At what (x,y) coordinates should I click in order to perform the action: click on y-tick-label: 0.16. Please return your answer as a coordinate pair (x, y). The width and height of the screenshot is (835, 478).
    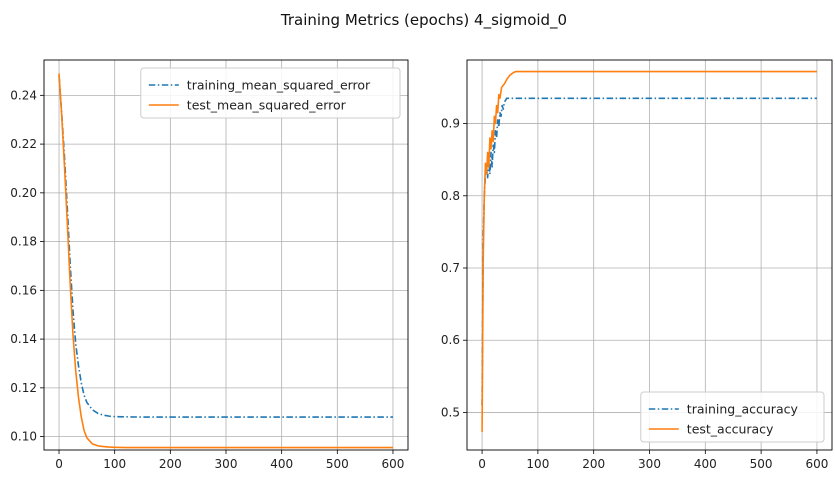
    Looking at the image, I should click on (23, 290).